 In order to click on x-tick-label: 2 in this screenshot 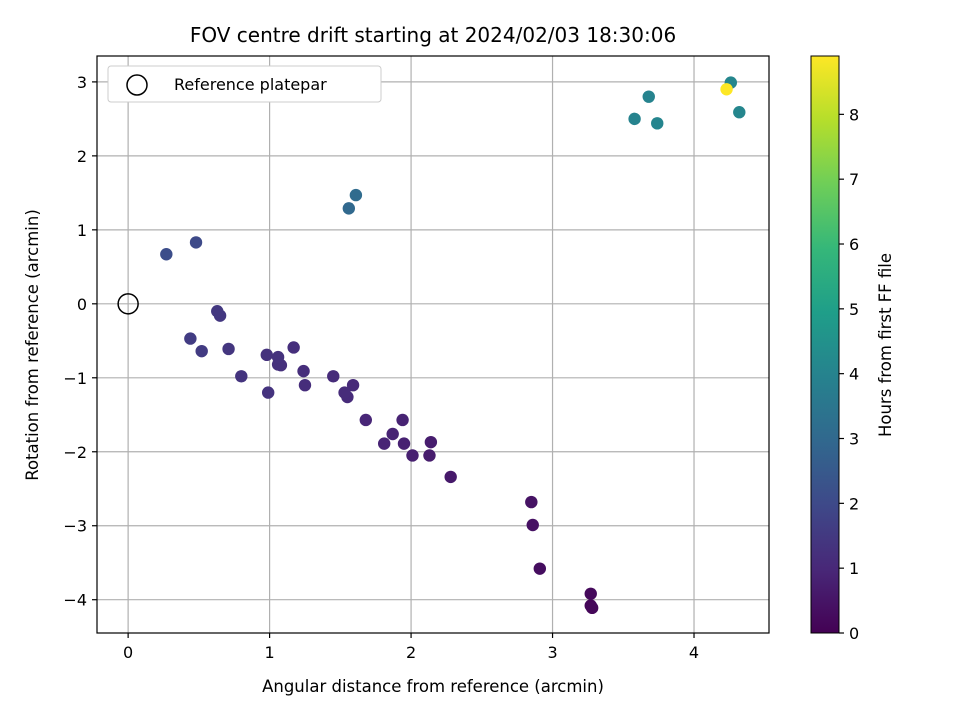, I will do `click(411, 652)`.